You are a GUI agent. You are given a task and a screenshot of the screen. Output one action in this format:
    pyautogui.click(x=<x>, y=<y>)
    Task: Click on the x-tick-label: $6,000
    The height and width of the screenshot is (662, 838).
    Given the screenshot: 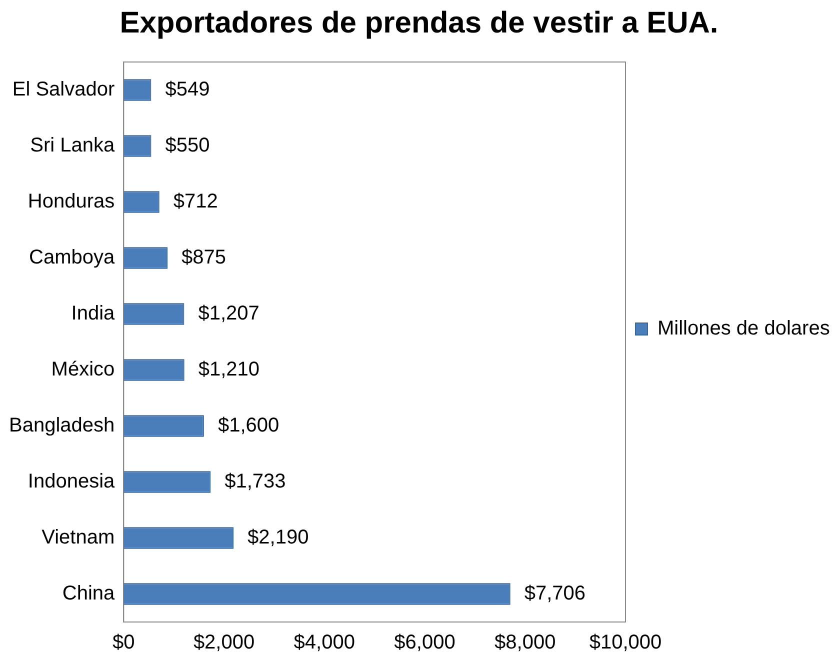 What is the action you would take?
    pyautogui.click(x=425, y=643)
    